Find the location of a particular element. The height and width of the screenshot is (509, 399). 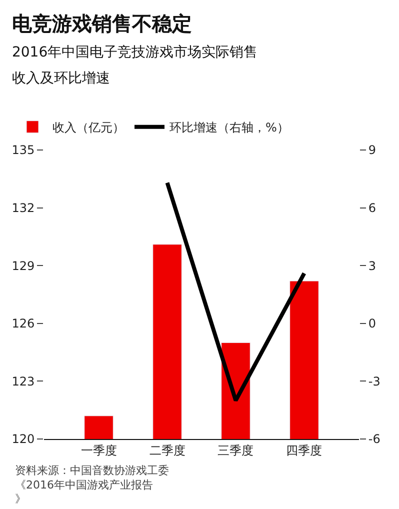

y-tick-label: 123 is located at coordinates (23, 381).